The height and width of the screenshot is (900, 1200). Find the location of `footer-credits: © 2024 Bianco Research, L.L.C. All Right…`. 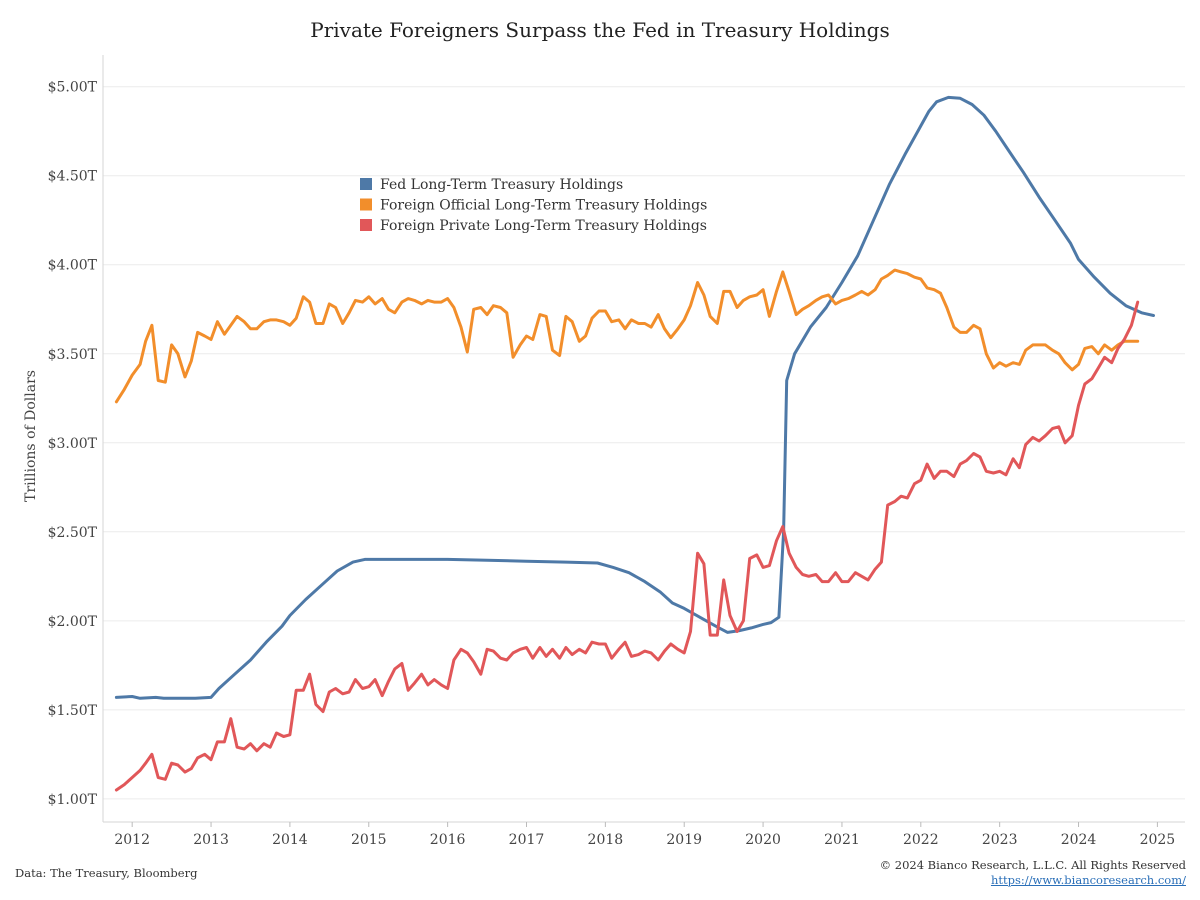

footer-credits: © 2024 Bianco Research, L.L.C. All Right… is located at coordinates (1033, 873).